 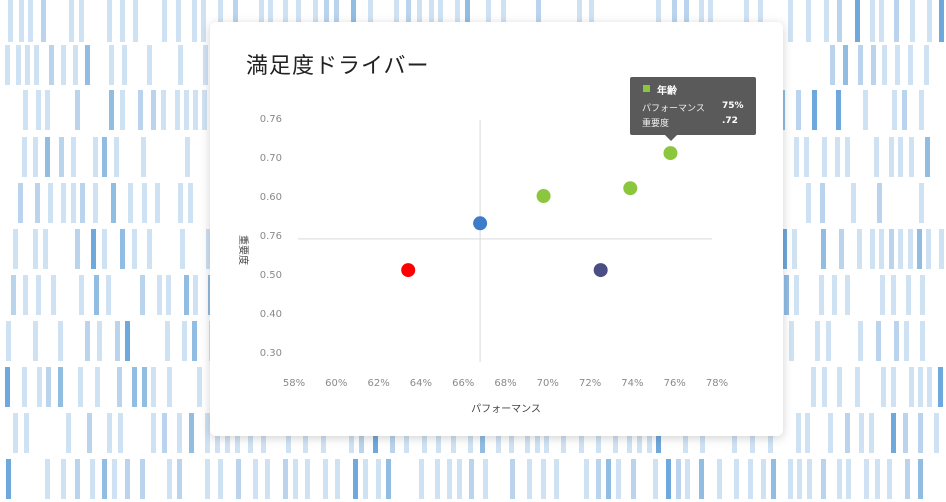 What do you see at coordinates (548, 383) in the screenshot?
I see `x-tick-label: 70%` at bounding box center [548, 383].